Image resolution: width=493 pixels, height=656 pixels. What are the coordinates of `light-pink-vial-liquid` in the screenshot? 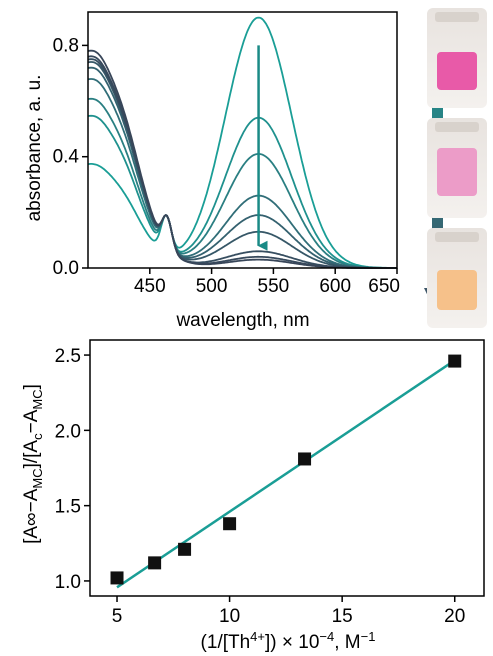 It's located at (457, 172).